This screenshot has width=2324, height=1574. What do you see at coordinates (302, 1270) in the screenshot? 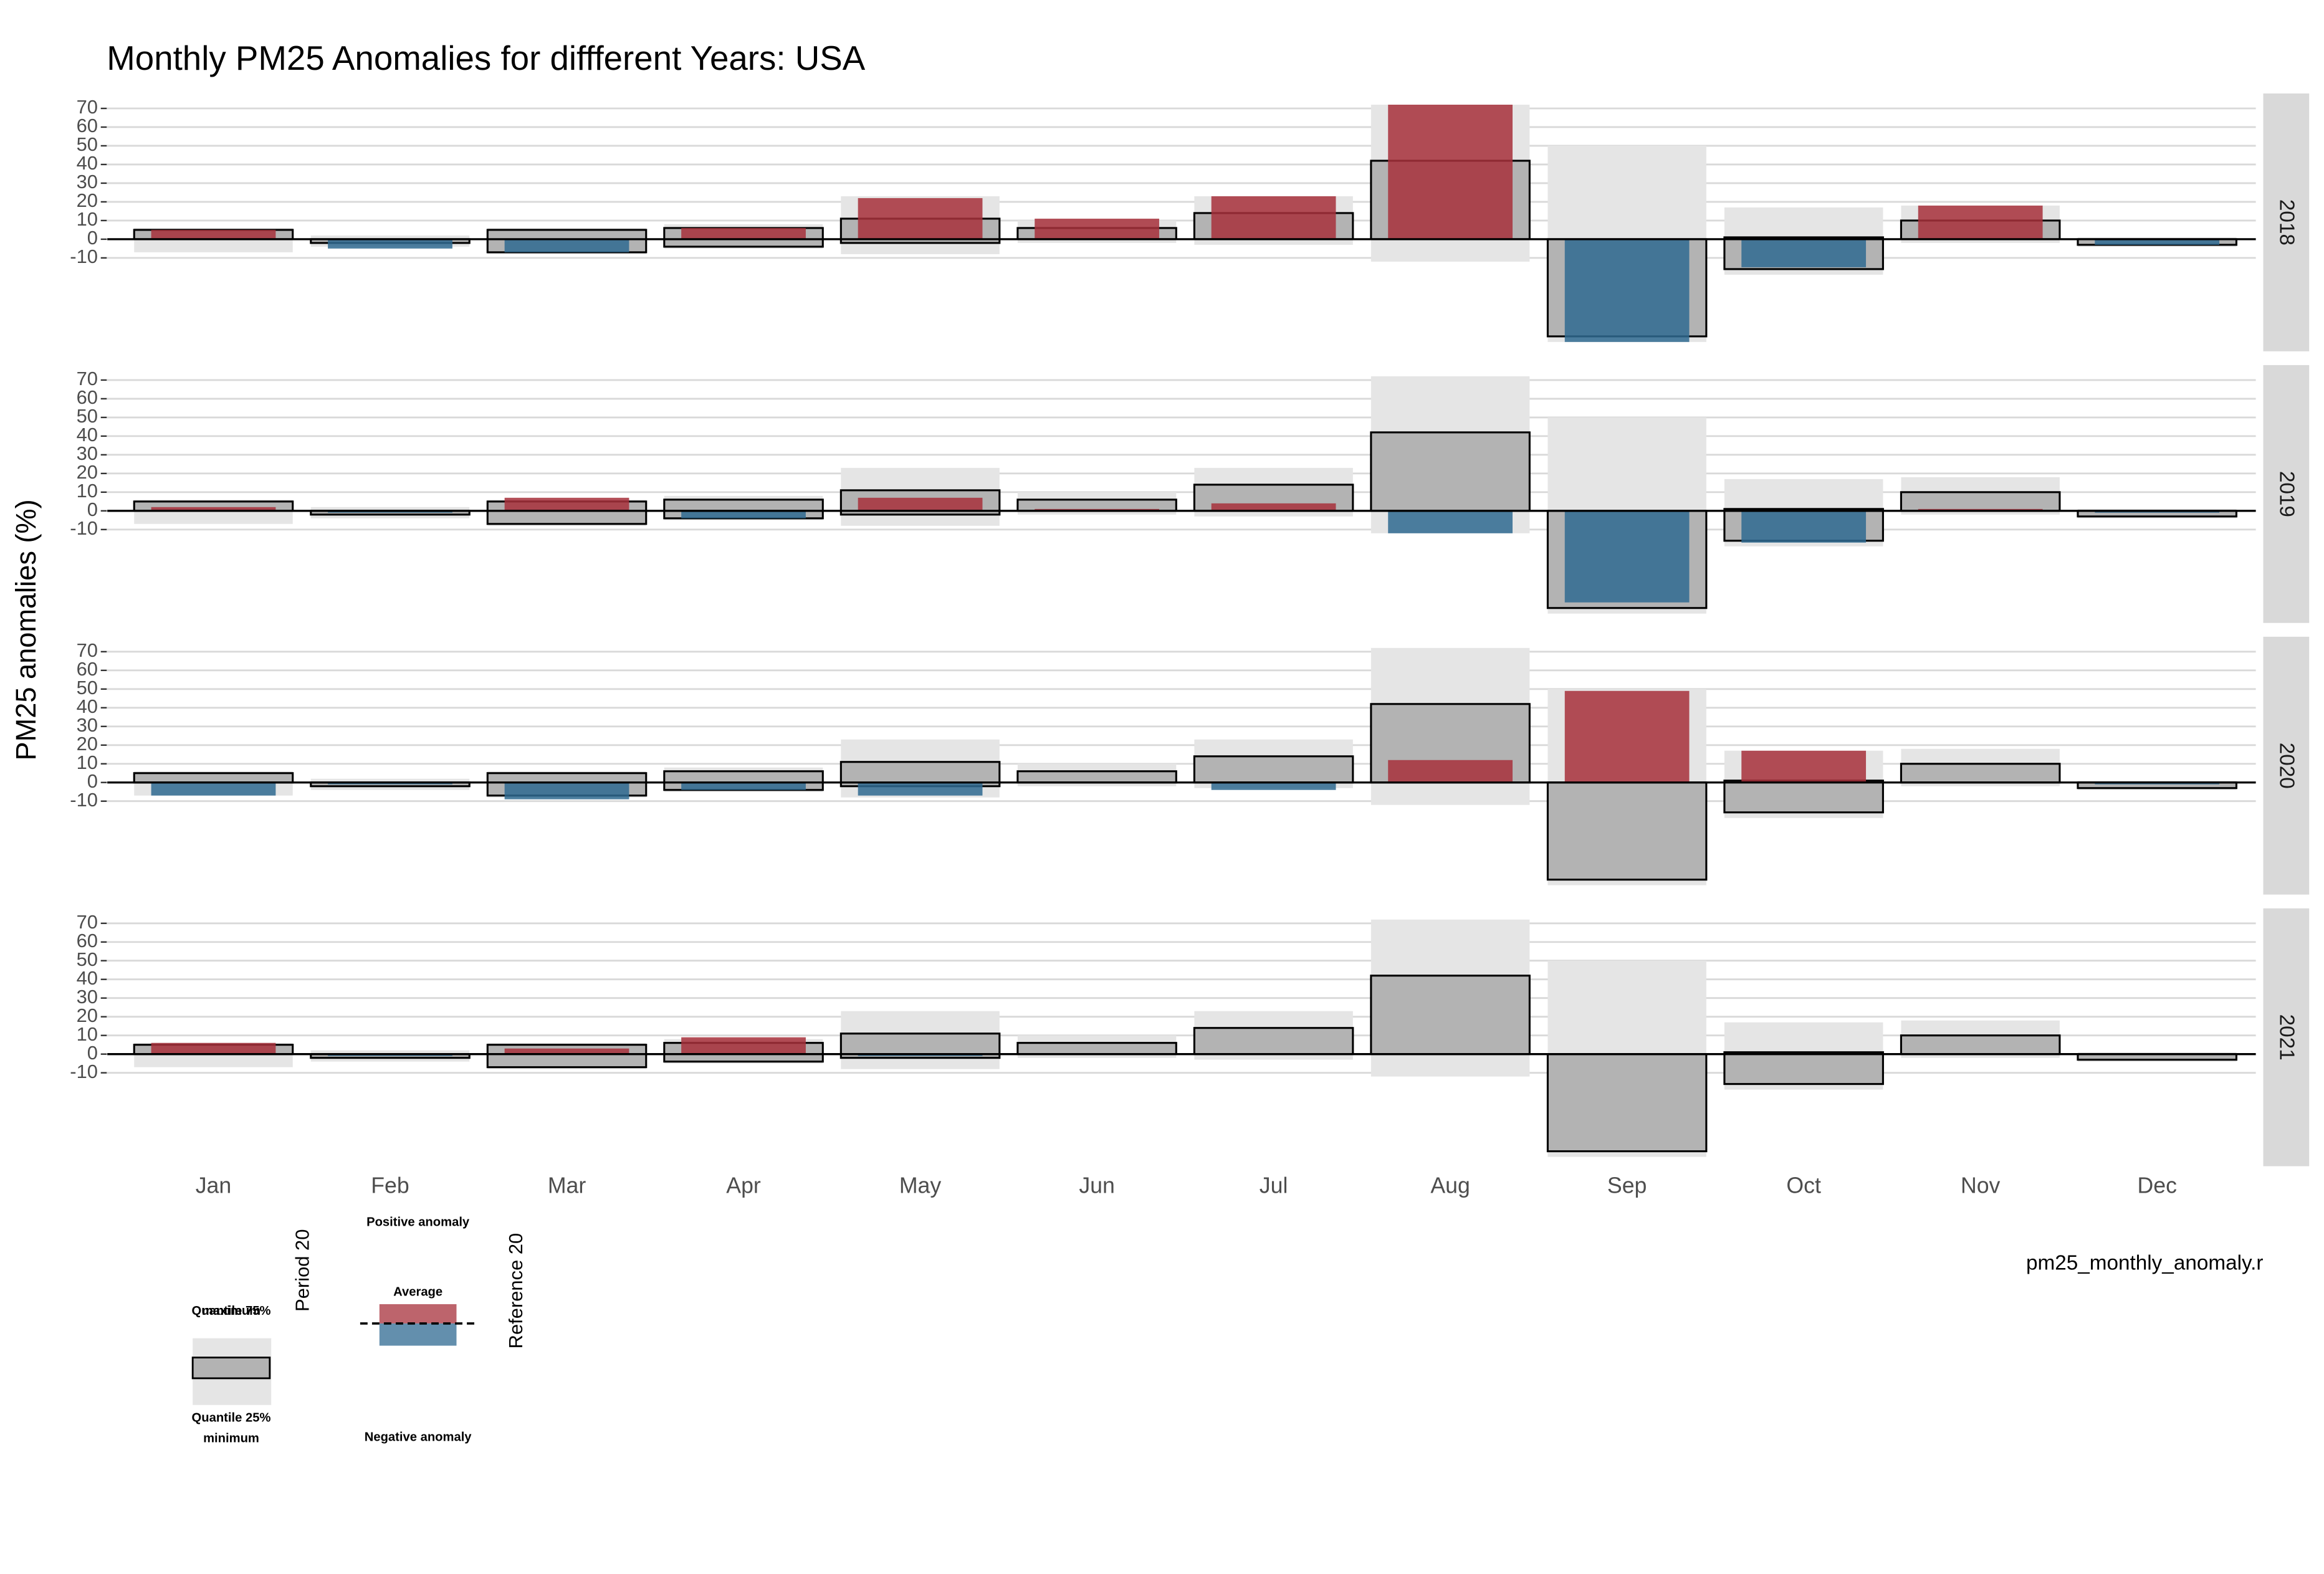
I see `legend-title: Period 20` at bounding box center [302, 1270].